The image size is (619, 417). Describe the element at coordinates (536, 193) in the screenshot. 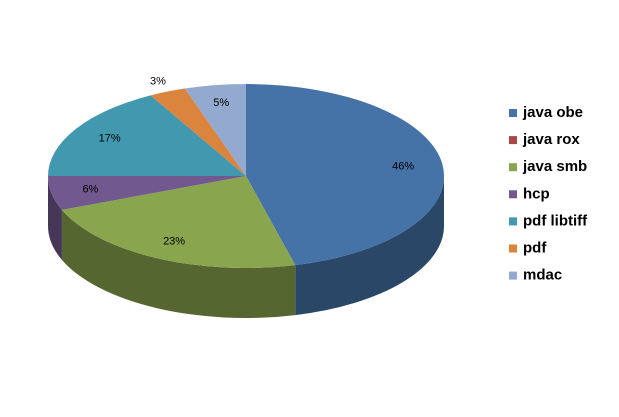

I see `legend-label: hcp` at that location.